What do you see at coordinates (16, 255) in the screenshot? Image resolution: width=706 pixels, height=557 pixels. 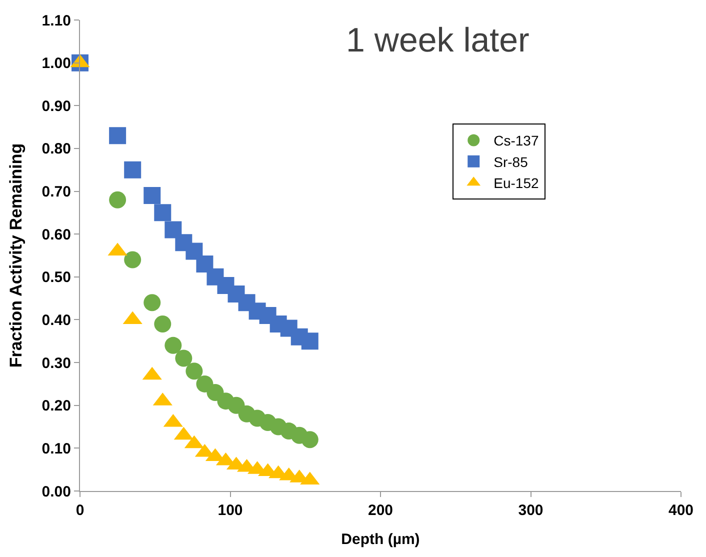 I see `y-axis-title: Fraction Activity Remaining` at bounding box center [16, 255].